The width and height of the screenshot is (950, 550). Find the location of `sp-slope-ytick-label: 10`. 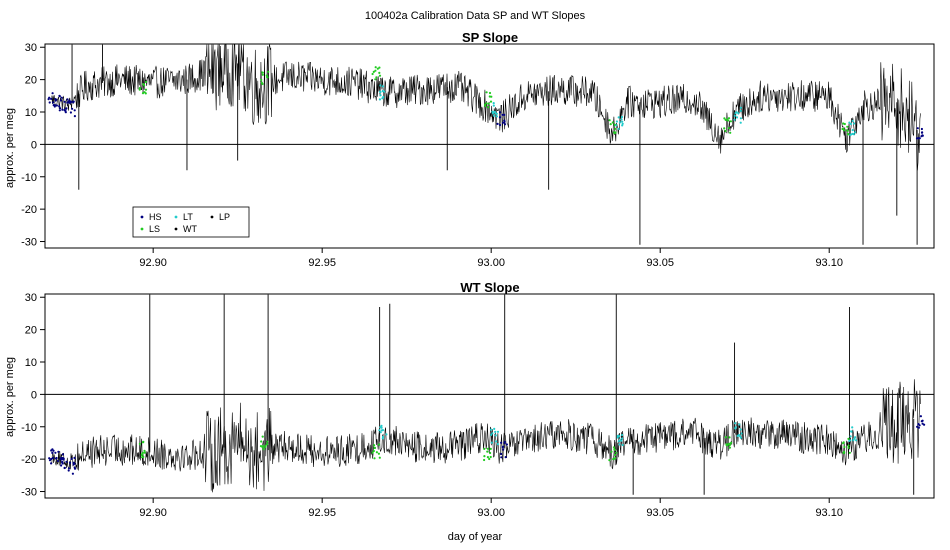

sp-slope-ytick-label: 10 is located at coordinates (31, 113).